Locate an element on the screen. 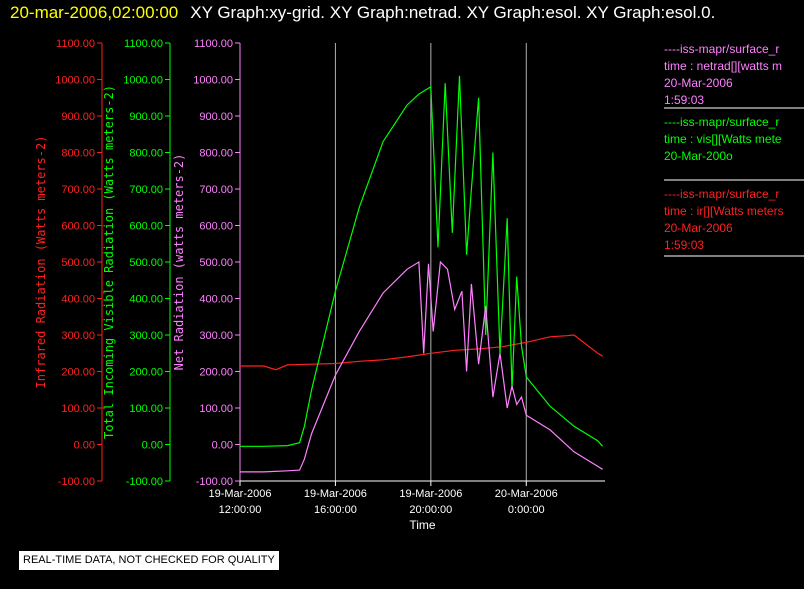  y-tick-label-1-8: 700.00 is located at coordinates (146, 190).